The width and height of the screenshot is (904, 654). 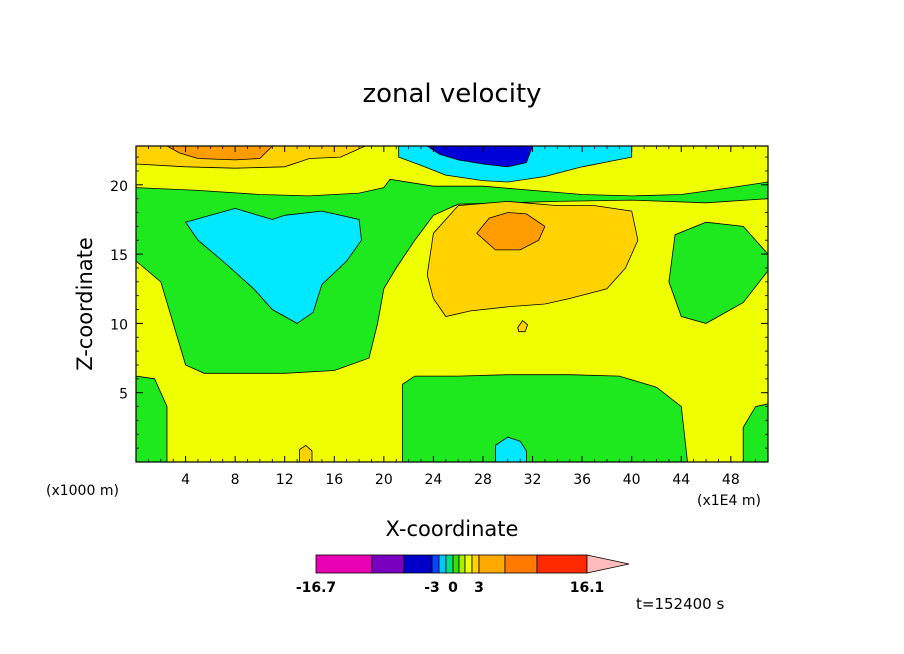 What do you see at coordinates (511, 231) in the screenshot?
I see `contour-region-orange` at bounding box center [511, 231].